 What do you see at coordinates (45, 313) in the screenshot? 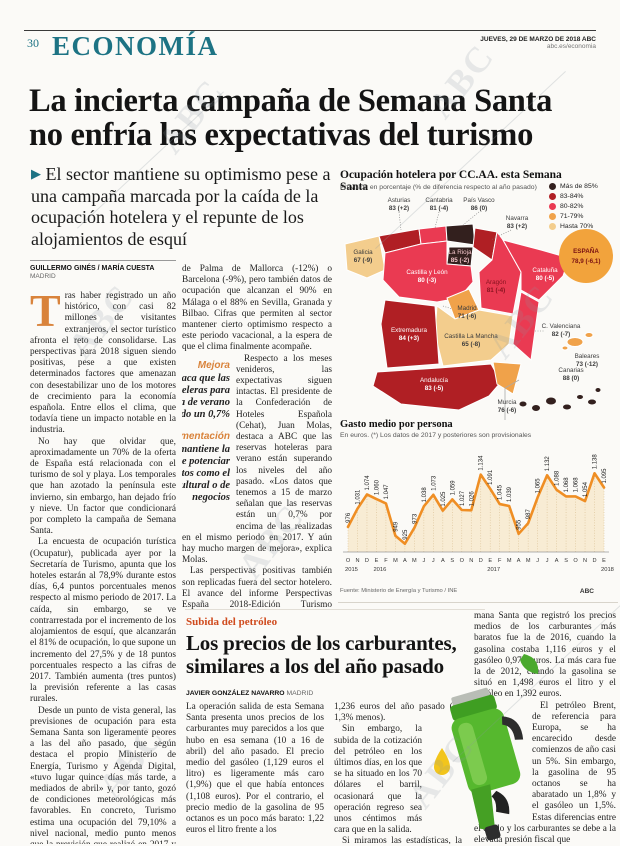
I see `dropcap: T` at bounding box center [45, 313].